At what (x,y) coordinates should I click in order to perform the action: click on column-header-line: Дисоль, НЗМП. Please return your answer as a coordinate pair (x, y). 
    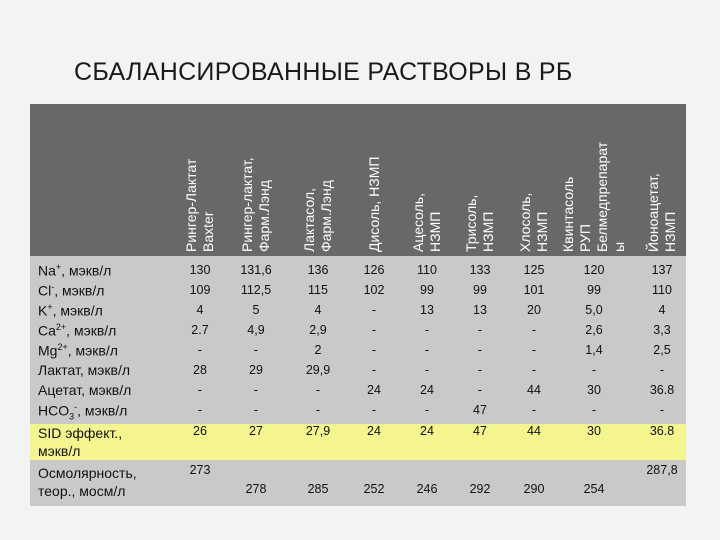
    Looking at the image, I should click on (373, 204).